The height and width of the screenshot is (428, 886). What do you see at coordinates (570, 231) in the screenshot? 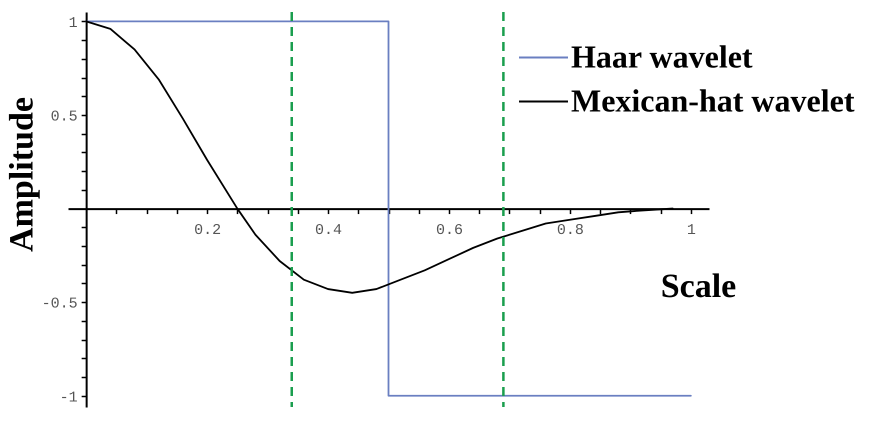
I see `x-tick-label: 0.8` at bounding box center [570, 231].